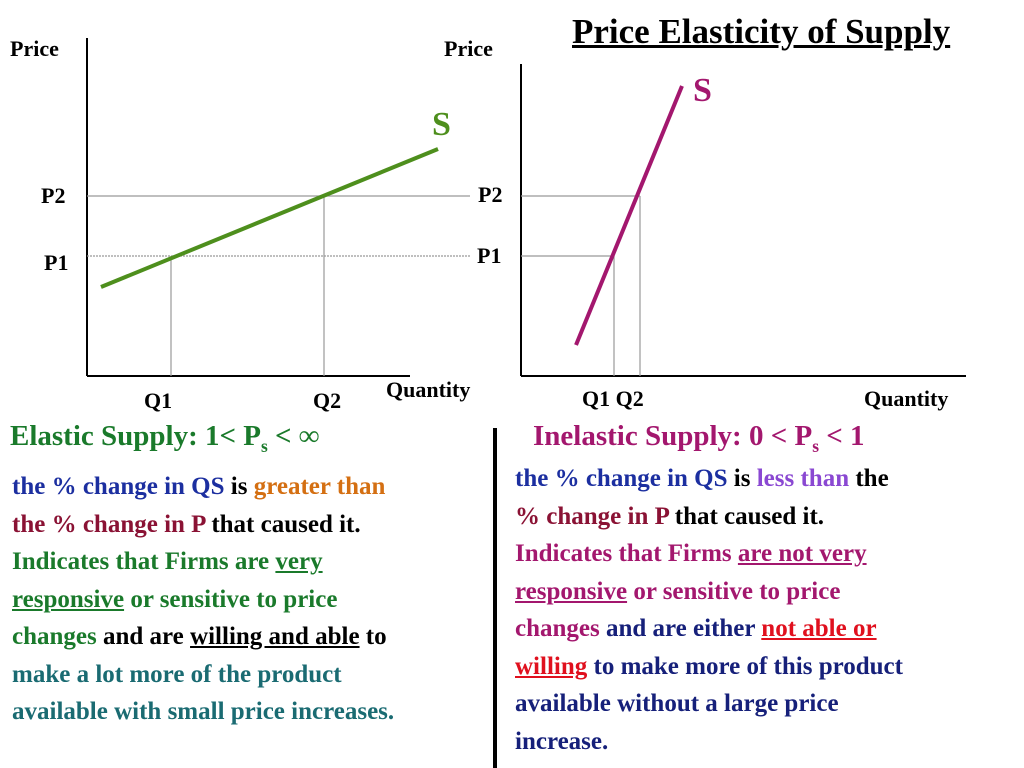  I want to click on right-supply-curve, so click(629, 215).